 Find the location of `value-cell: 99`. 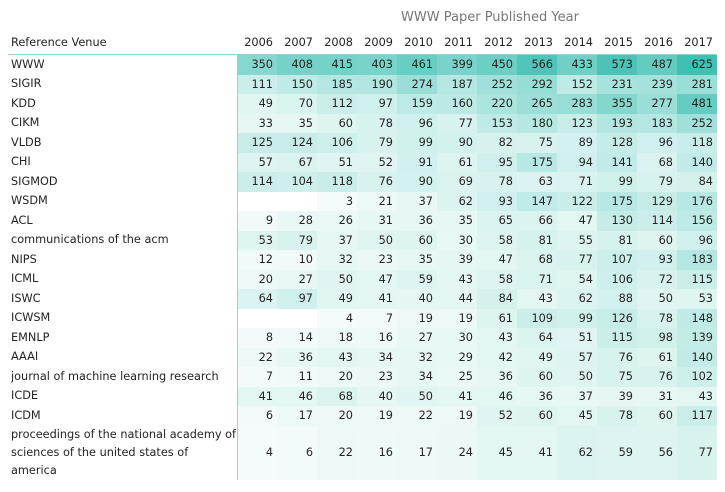

value-cell: 99 is located at coordinates (617, 182).